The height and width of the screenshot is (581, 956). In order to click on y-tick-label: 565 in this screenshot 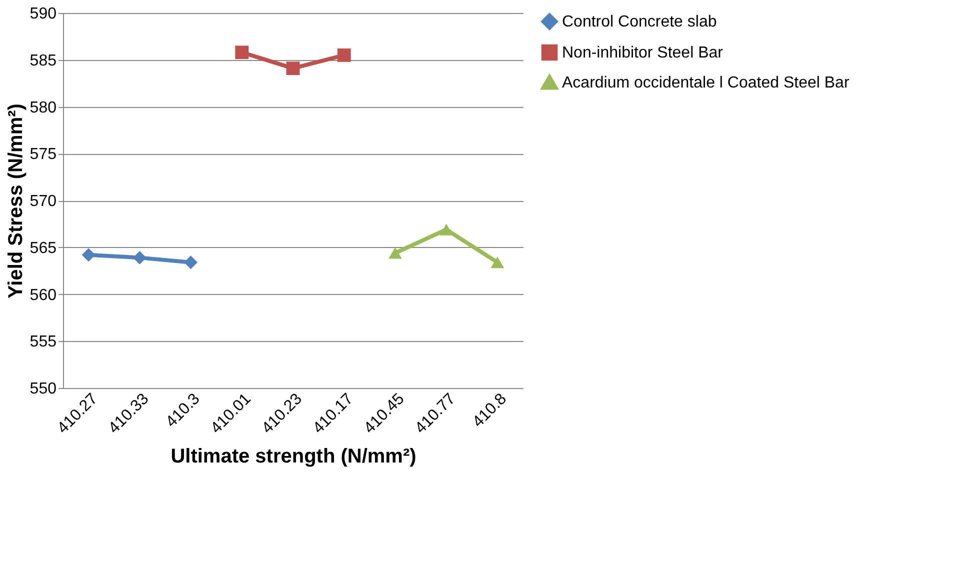, I will do `click(43, 248)`.